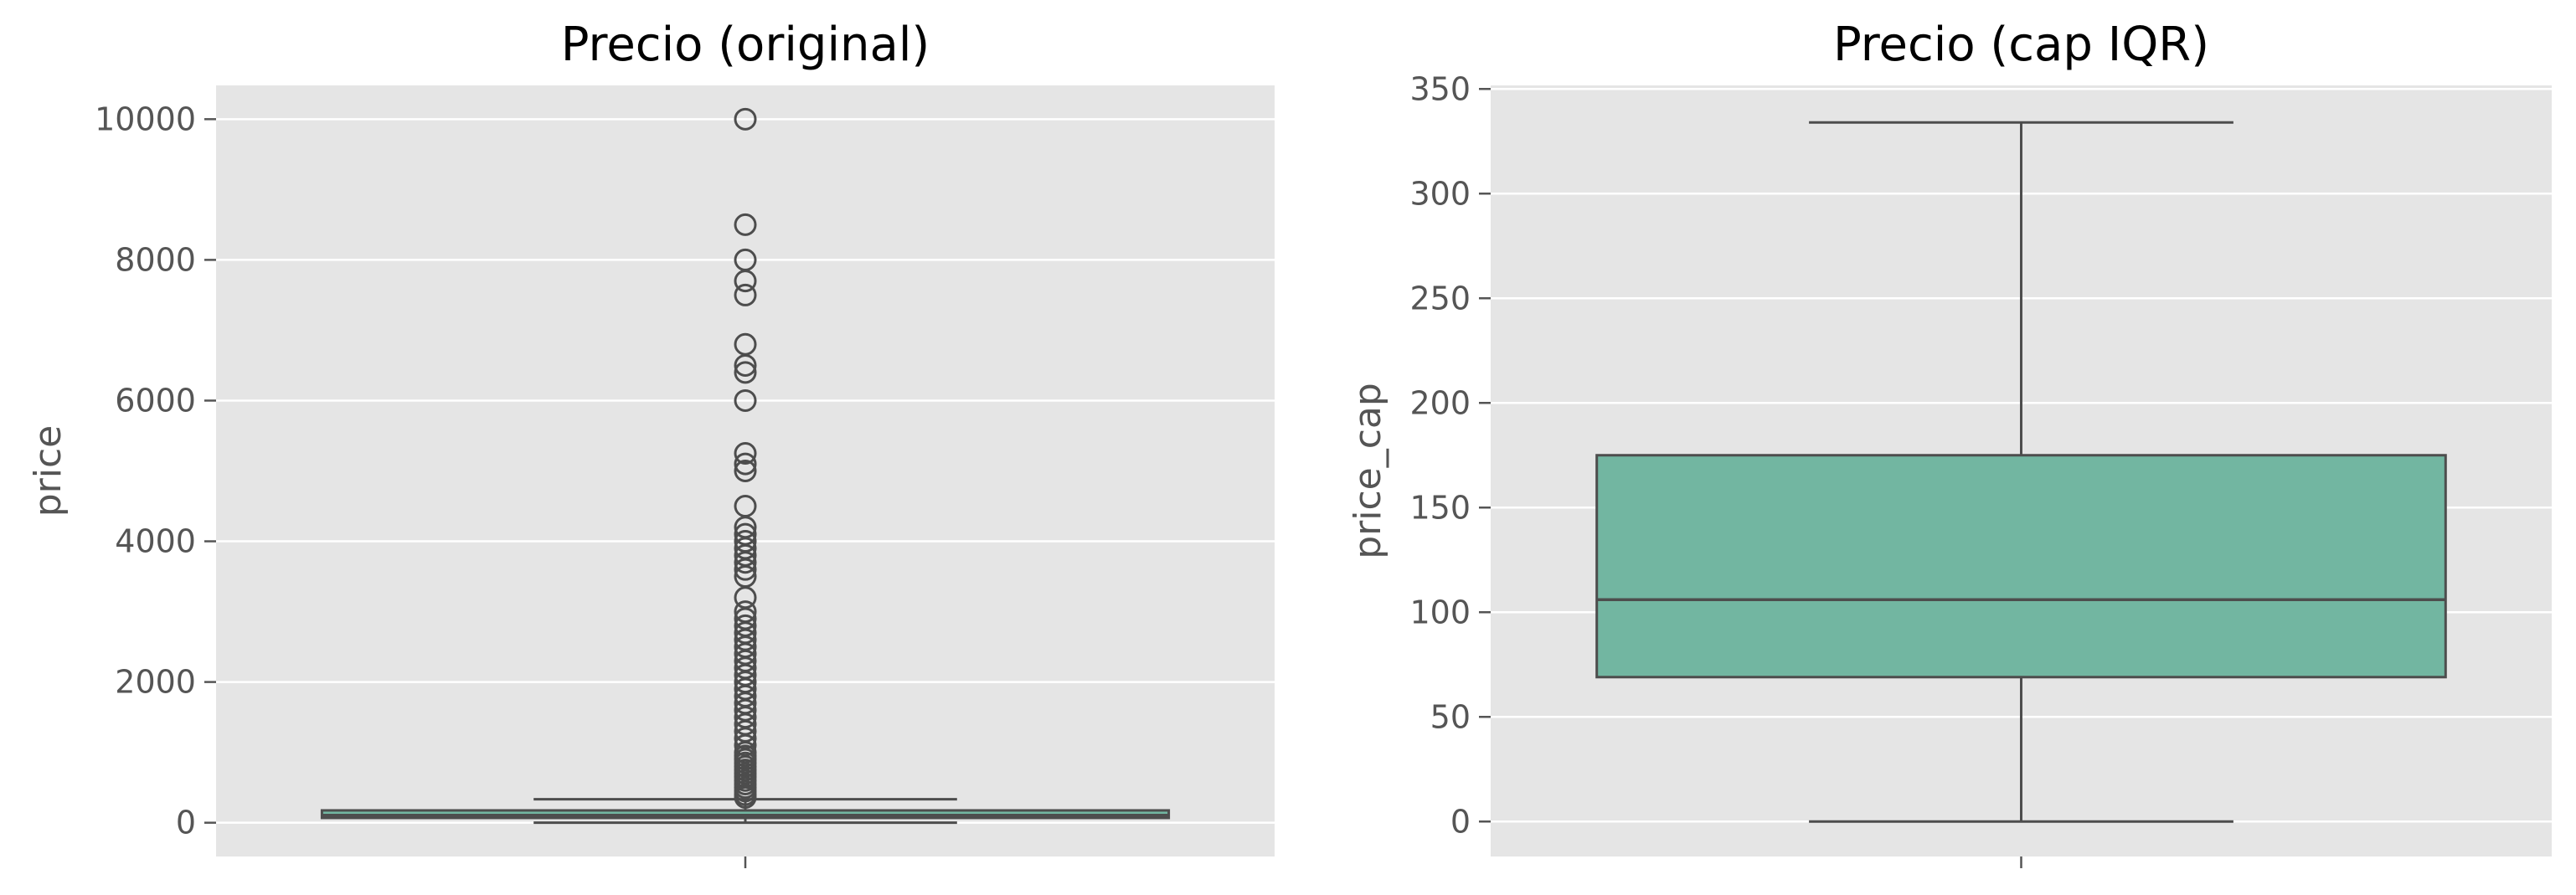 Image resolution: width=2576 pixels, height=895 pixels. I want to click on y-tick-label: 250, so click(1440, 298).